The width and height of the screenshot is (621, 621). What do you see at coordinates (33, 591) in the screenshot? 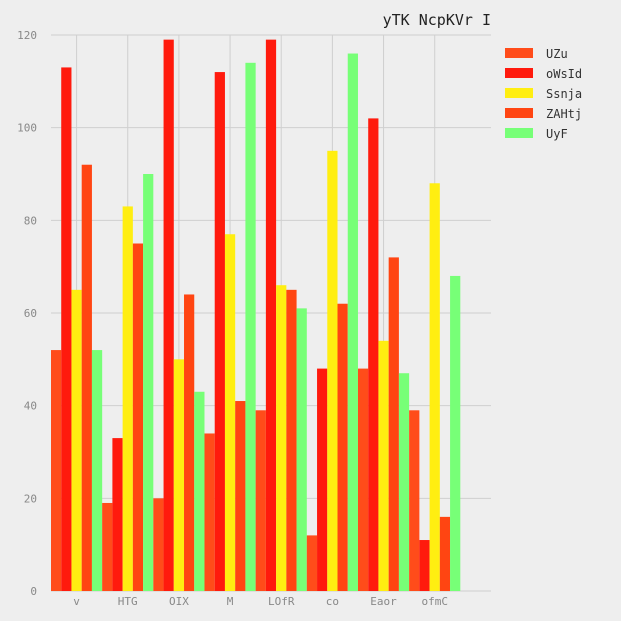
I see `y-tick-label: 0` at bounding box center [33, 591].